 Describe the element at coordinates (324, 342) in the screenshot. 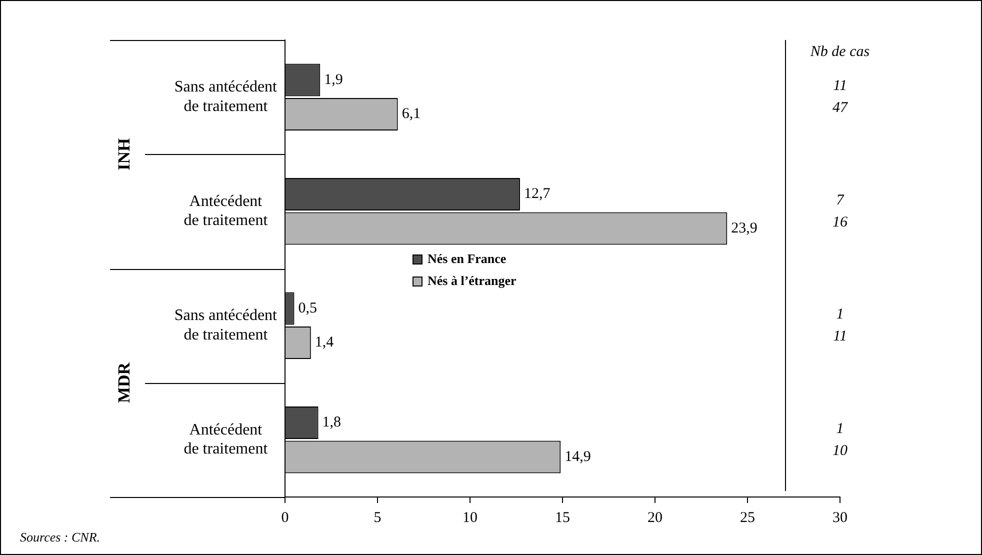

I see `data-label: 1,4` at that location.